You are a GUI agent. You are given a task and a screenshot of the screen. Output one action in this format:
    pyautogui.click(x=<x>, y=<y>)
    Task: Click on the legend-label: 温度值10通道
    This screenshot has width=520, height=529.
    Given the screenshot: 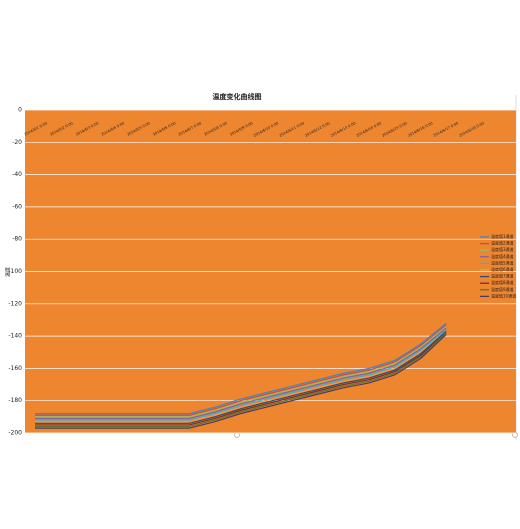 What is the action you would take?
    pyautogui.click(x=503, y=295)
    